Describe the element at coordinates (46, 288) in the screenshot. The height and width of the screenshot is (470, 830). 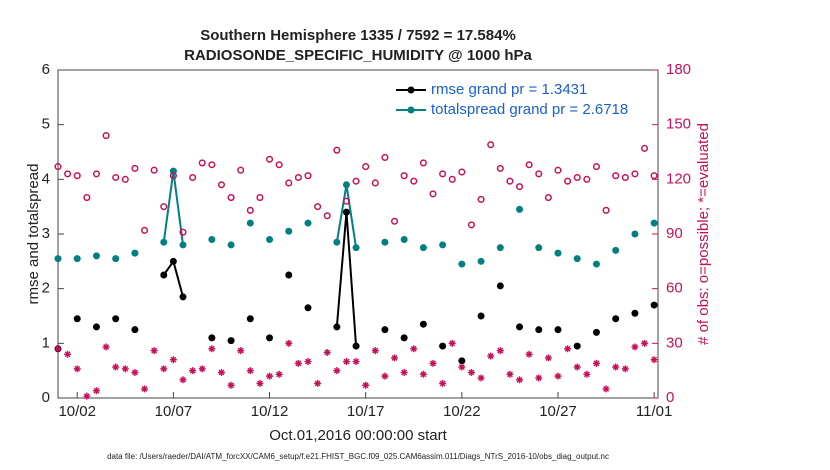
I see `y-tick-label: 2` at that location.